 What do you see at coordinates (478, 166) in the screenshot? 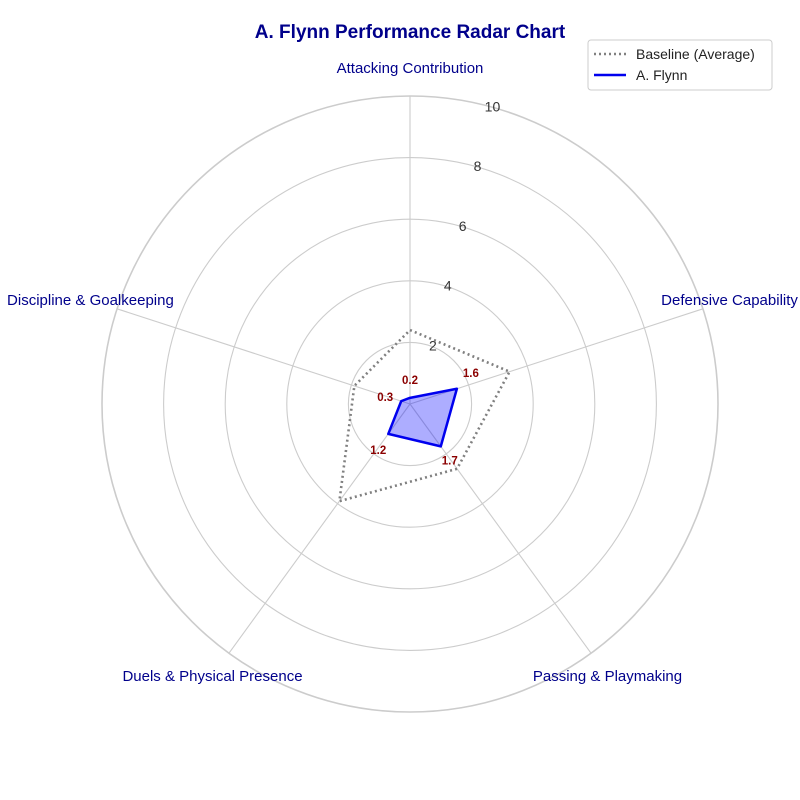
I see `tick-label-8: 8` at bounding box center [478, 166].